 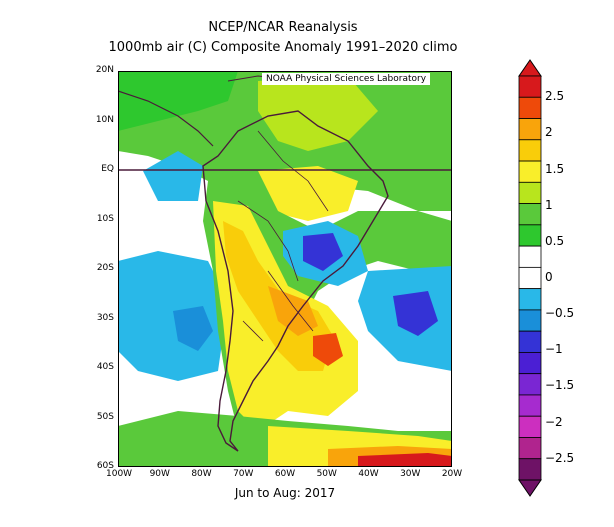 I want to click on anomaly-region-yellow-north, so click(x=308, y=193).